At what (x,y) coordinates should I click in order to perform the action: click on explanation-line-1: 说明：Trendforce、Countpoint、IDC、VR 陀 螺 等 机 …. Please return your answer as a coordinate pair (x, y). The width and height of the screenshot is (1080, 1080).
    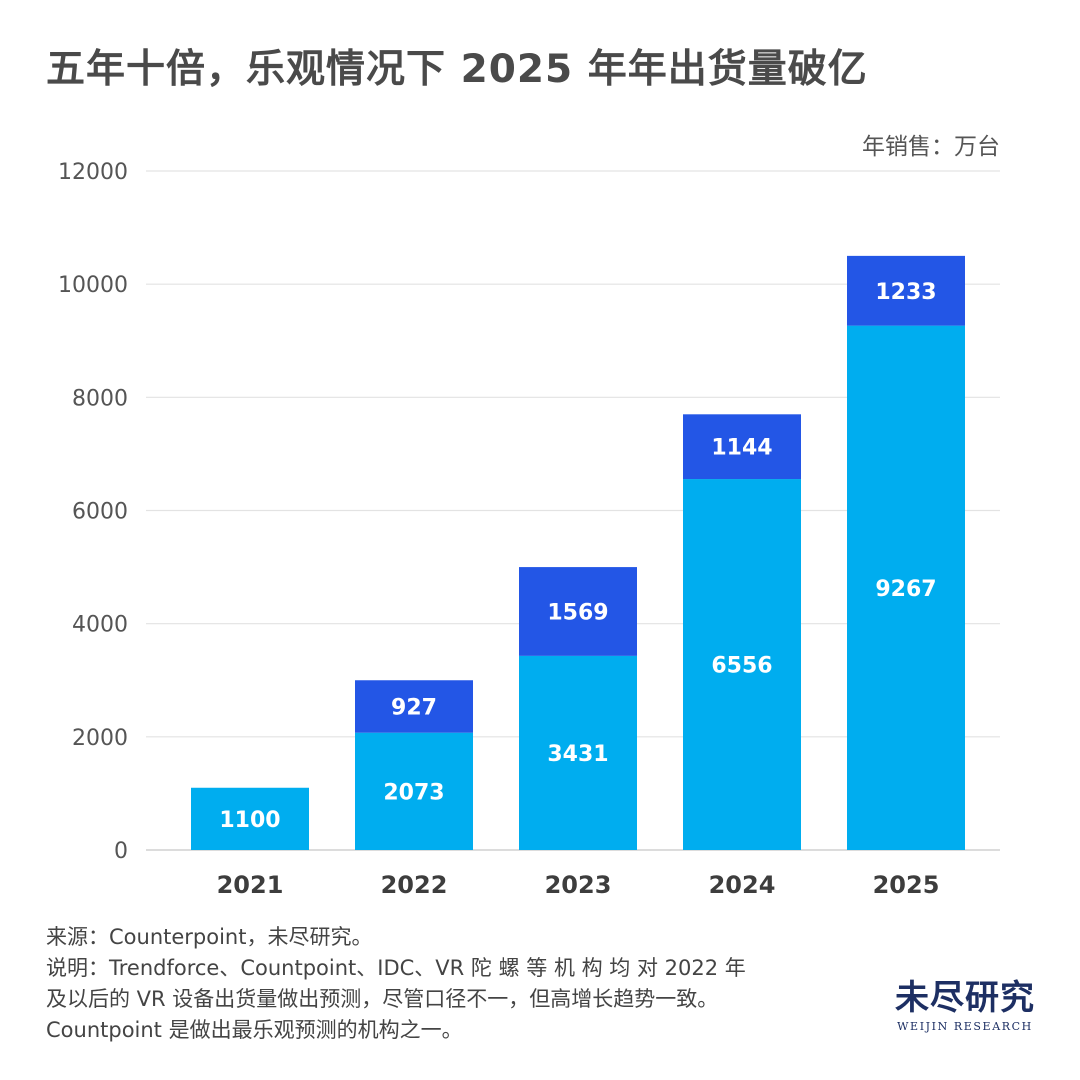
    Looking at the image, I should click on (396, 968).